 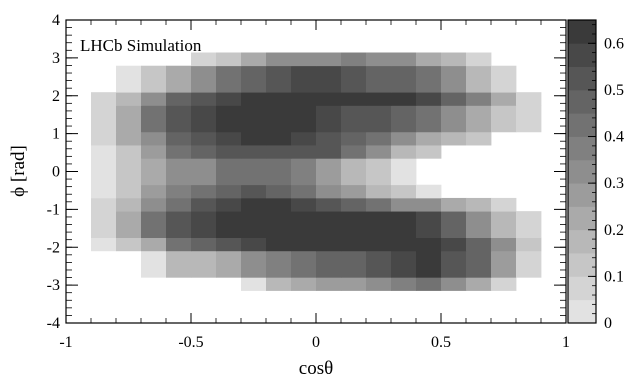 I want to click on y-tick-label: -2, so click(x=53, y=247).